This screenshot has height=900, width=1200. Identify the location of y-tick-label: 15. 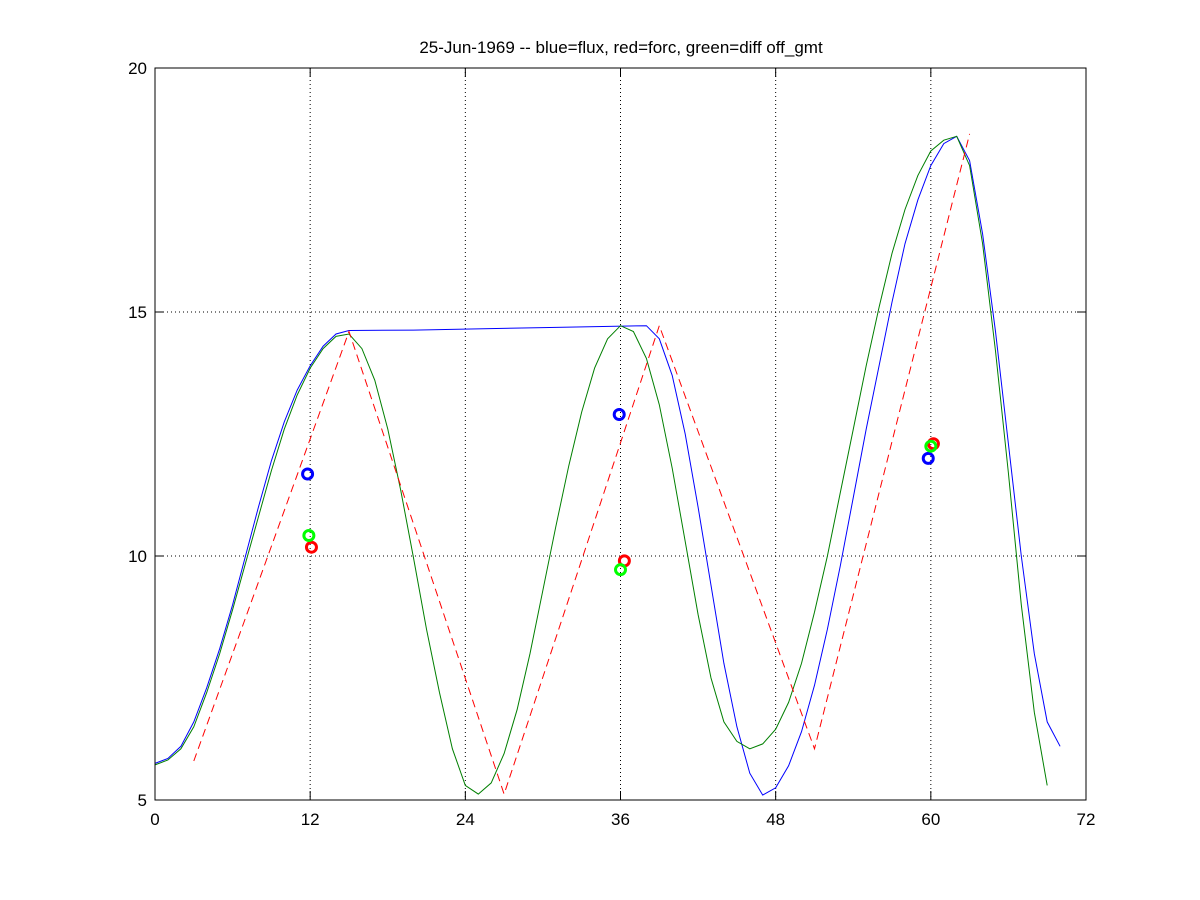
(137, 312).